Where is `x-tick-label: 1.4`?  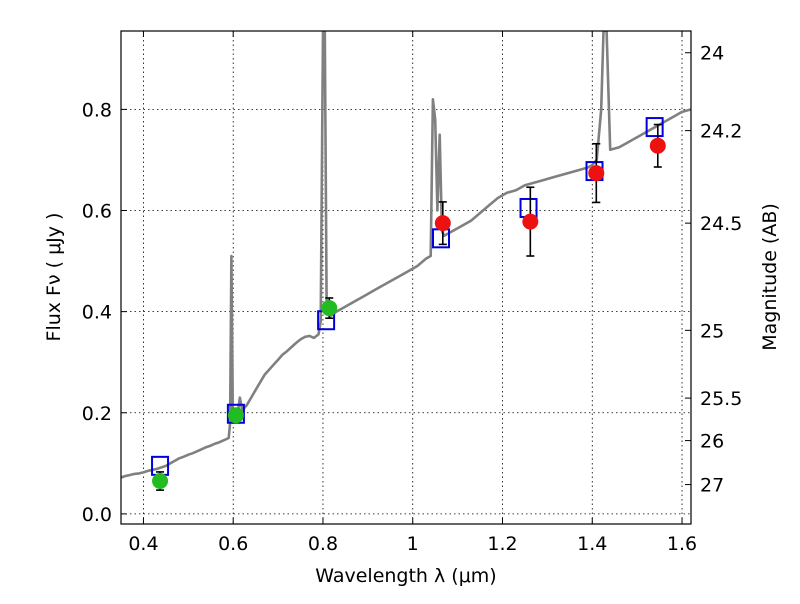
x-tick-label: 1.4 is located at coordinates (592, 544).